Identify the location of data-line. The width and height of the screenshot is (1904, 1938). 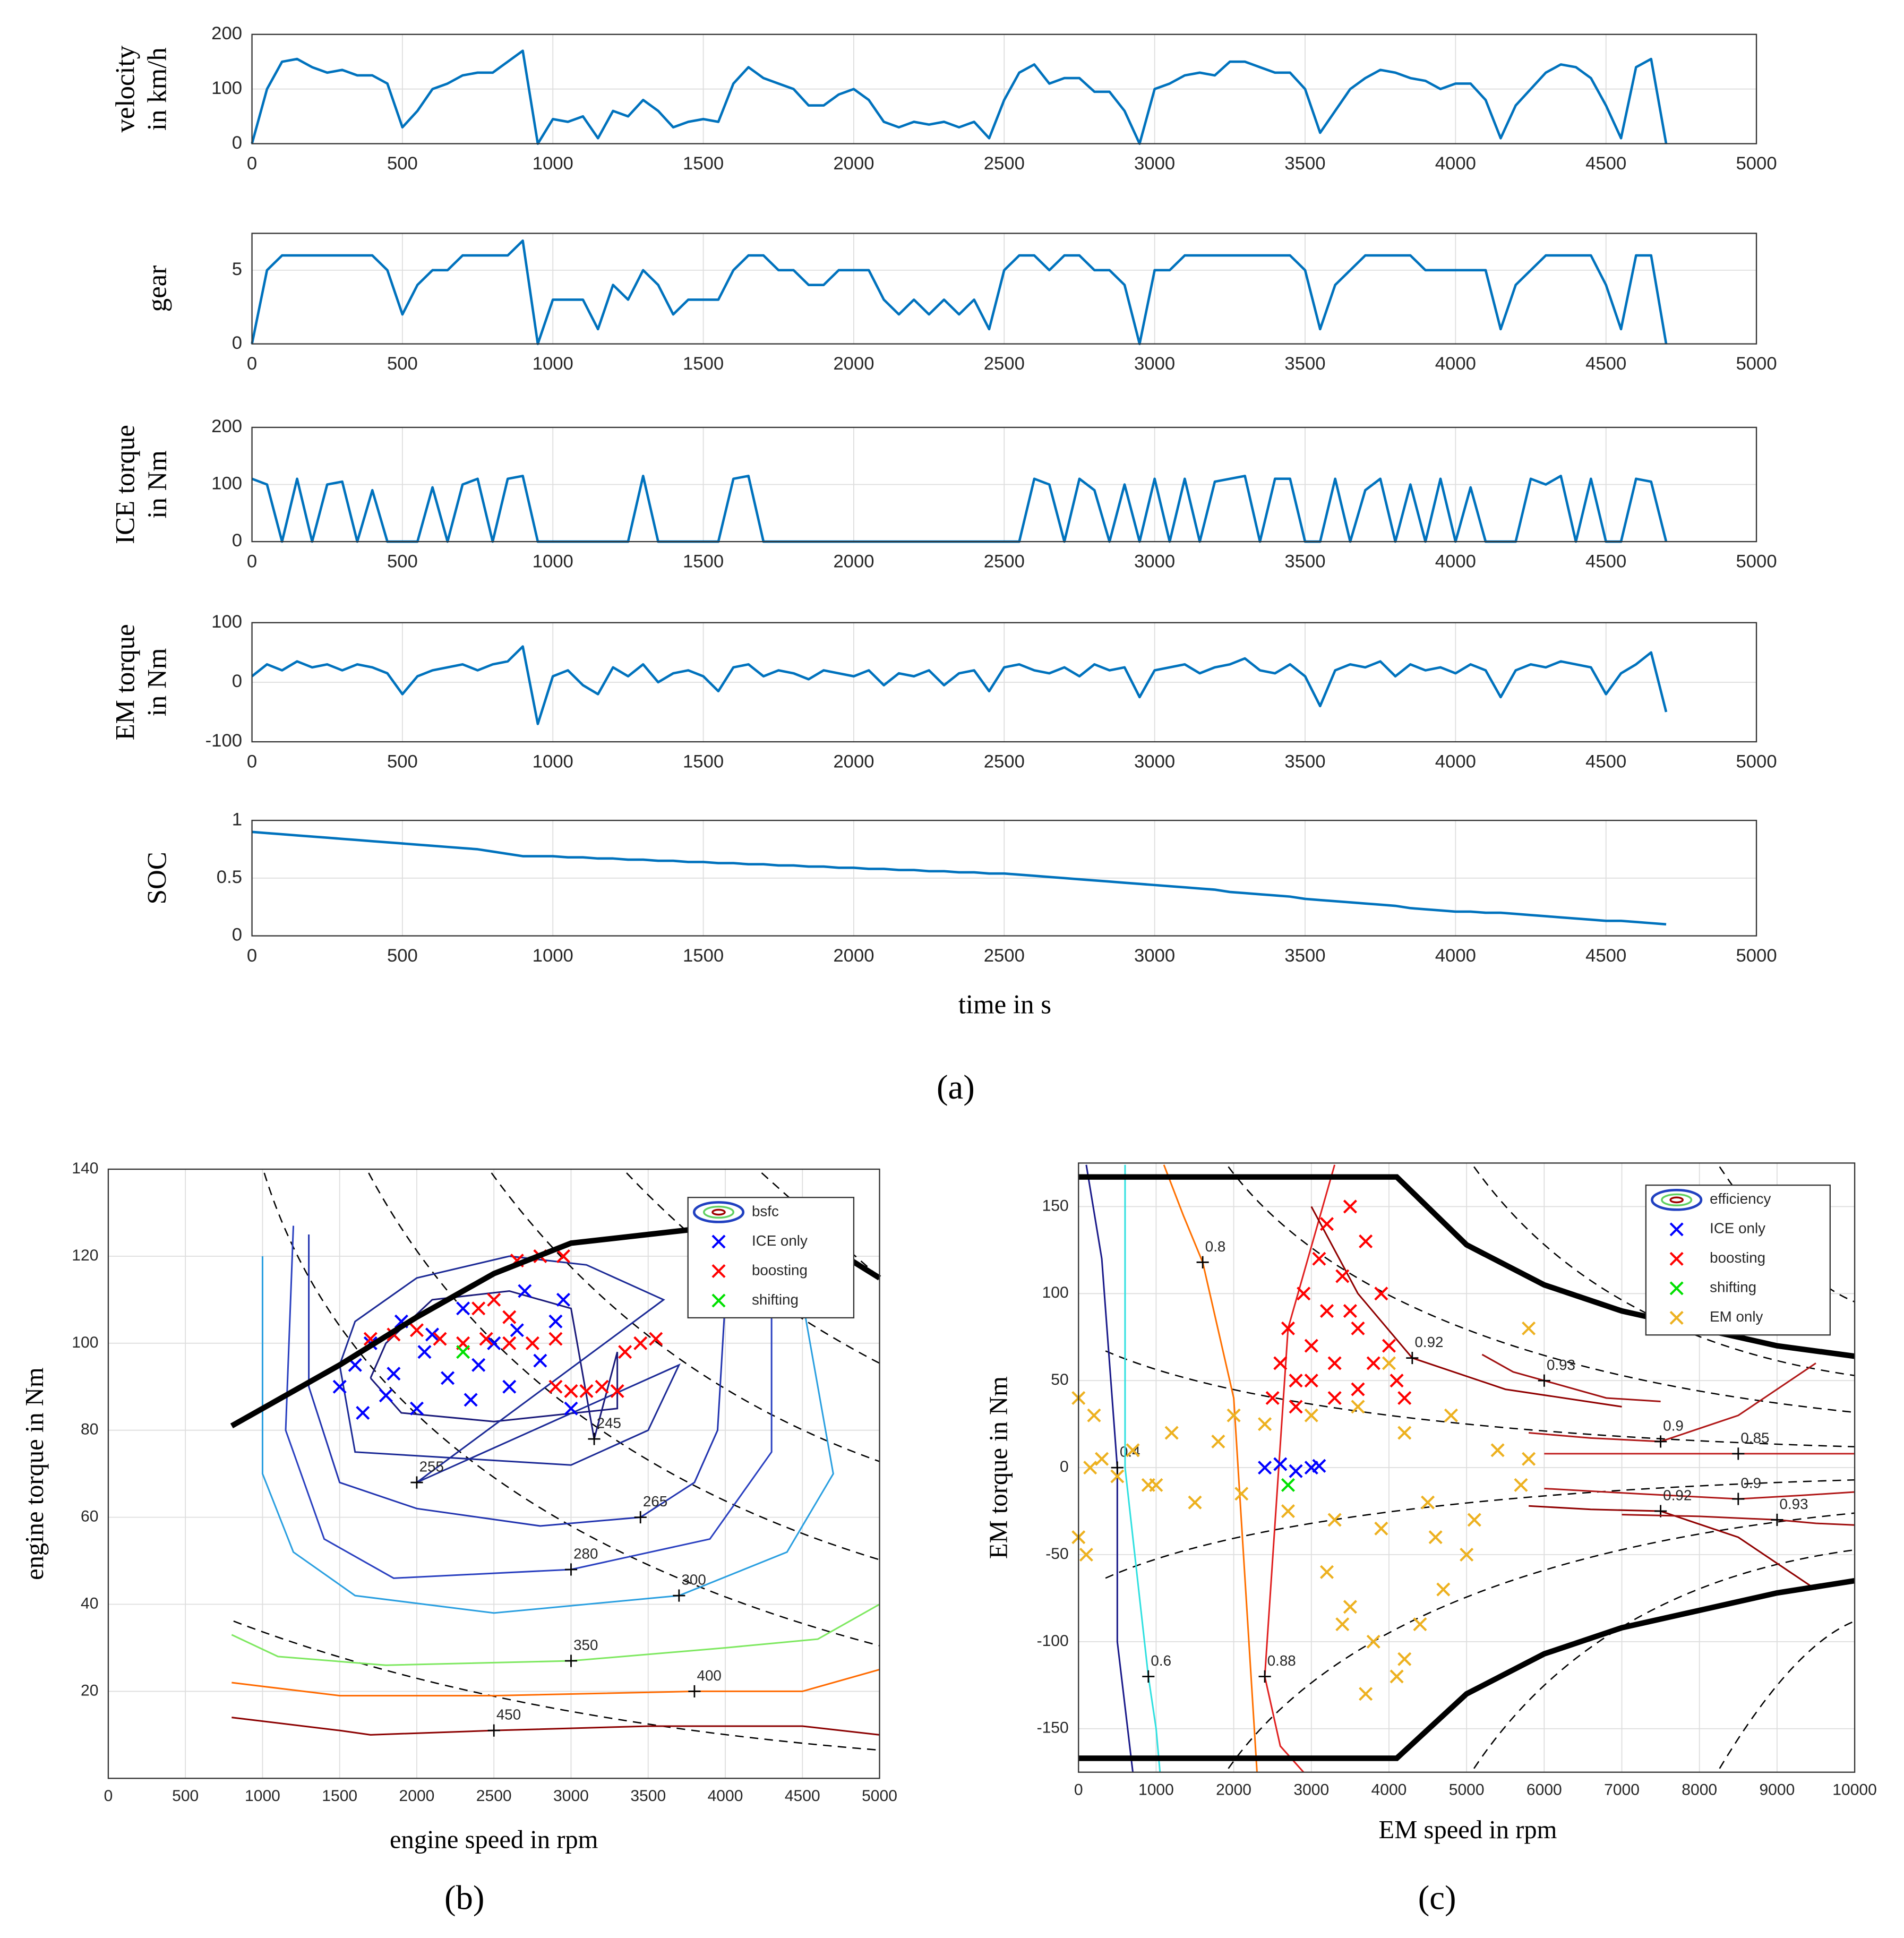
(960, 292).